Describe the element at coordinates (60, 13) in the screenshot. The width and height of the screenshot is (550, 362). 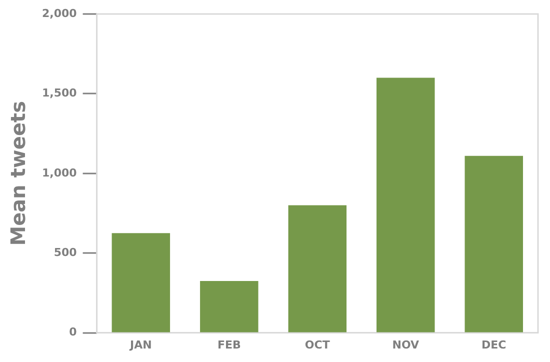
I see `y-tick-label: 2,000` at that location.